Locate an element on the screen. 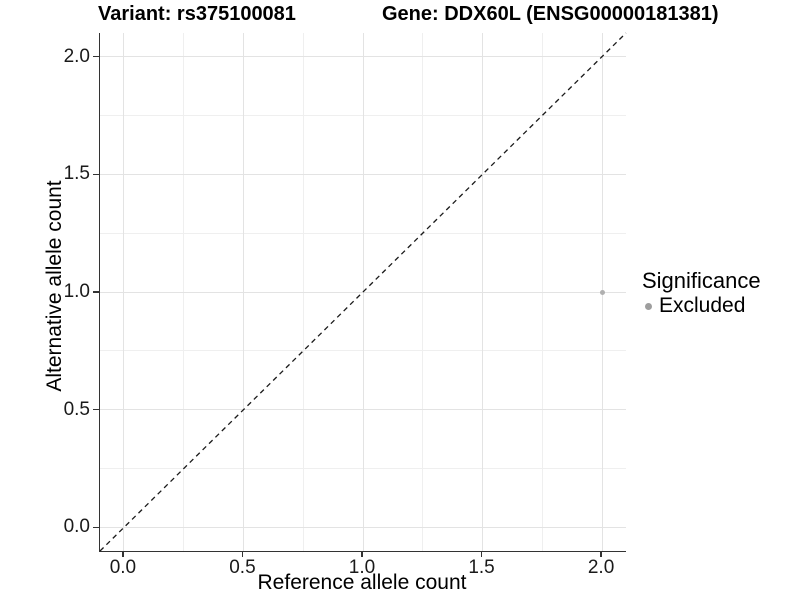 The image size is (800, 600). y-tick-label: 1.5 is located at coordinates (76, 174).